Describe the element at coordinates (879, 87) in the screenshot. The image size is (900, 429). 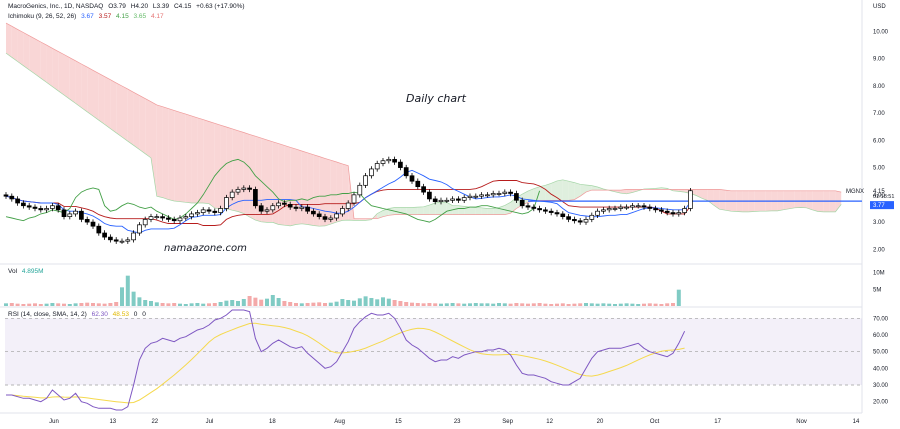
I see `price-axis-tick: 8.00` at that location.